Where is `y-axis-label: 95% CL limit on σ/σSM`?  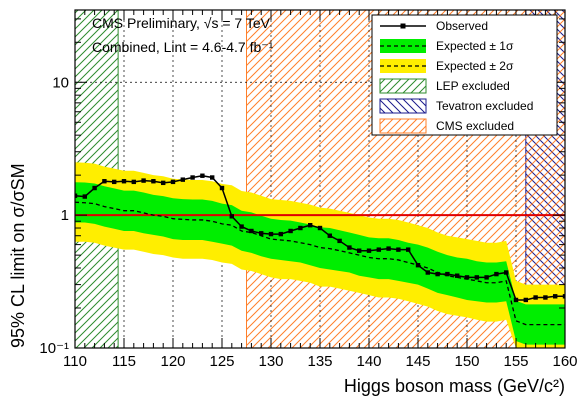
y-axis-label: 95% CL limit on σ/σSM is located at coordinates (18, 255).